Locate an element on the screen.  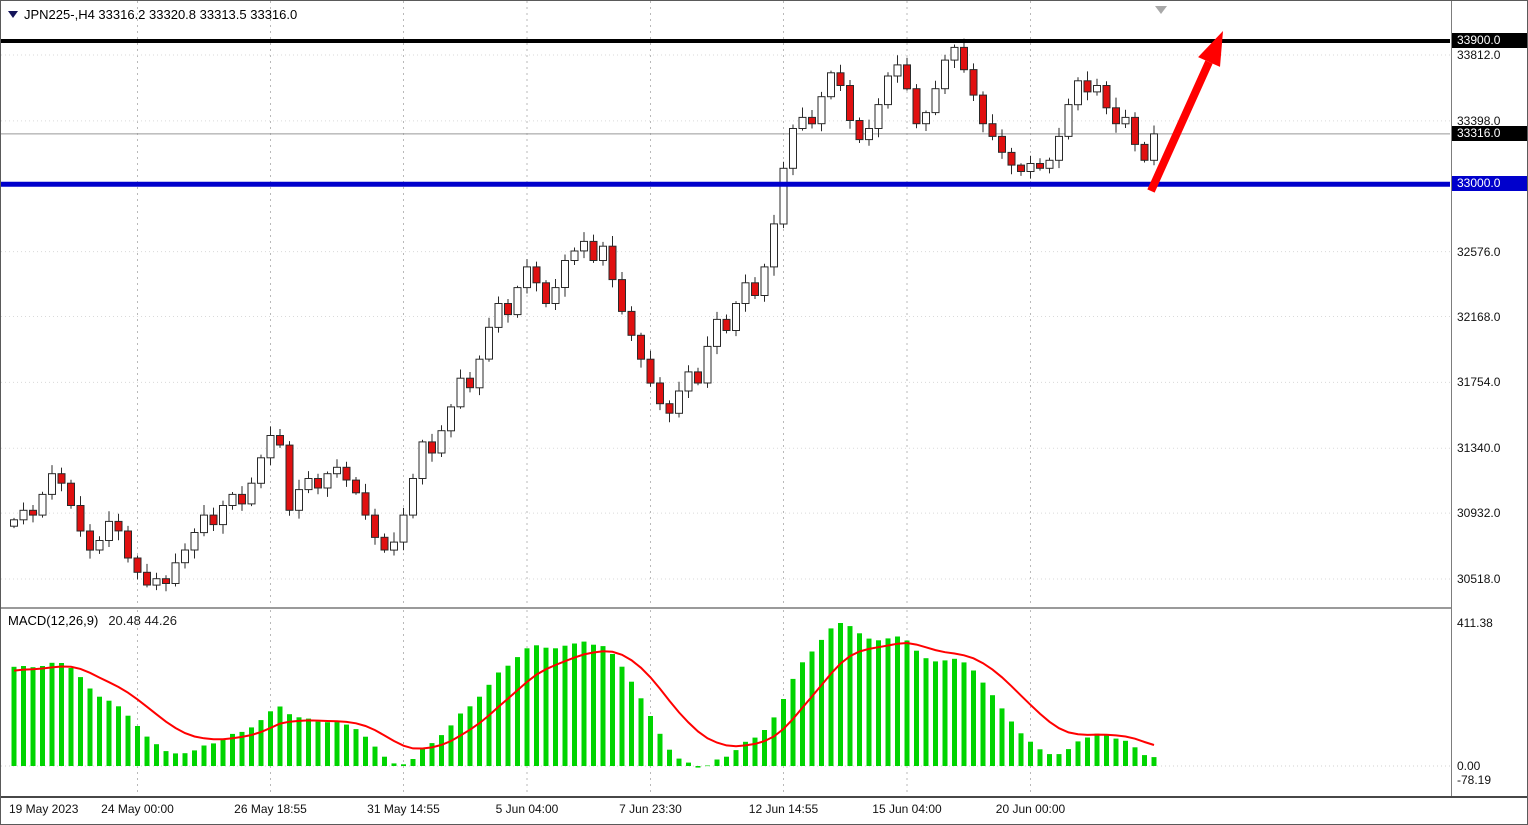
price-tick-label: 30932.0 is located at coordinates (1479, 513).